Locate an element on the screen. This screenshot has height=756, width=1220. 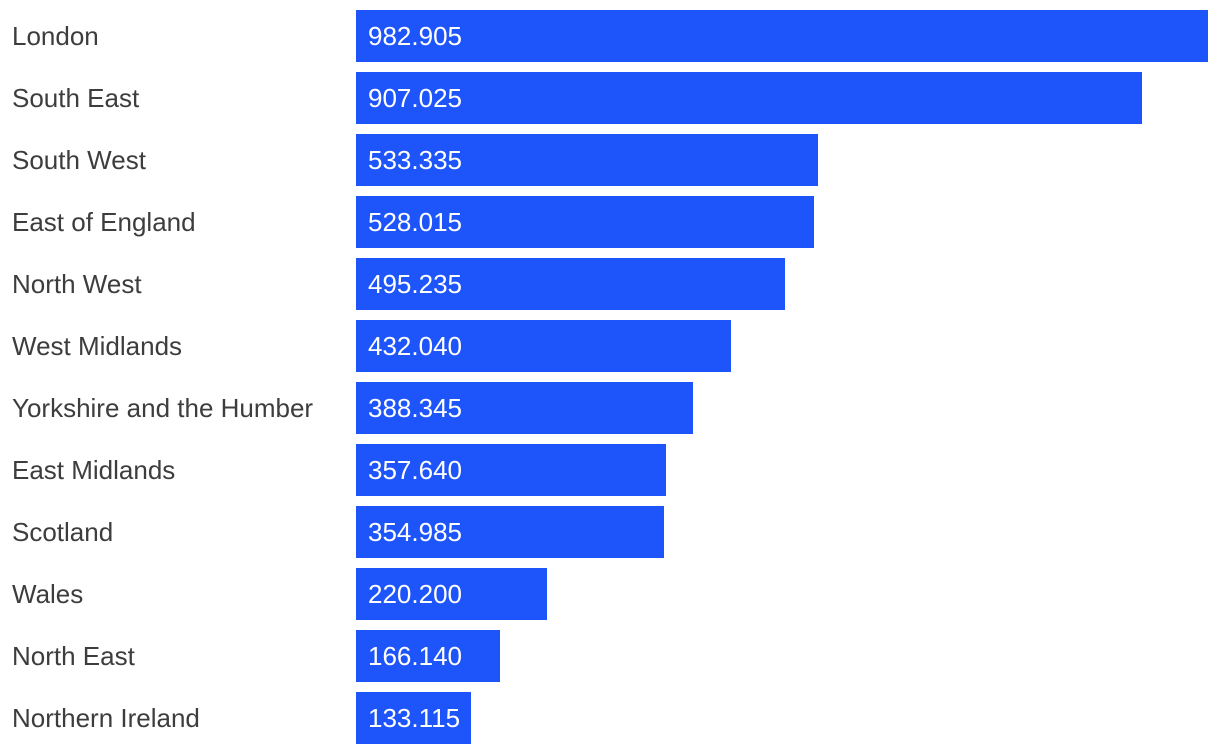
bar: 133.115 is located at coordinates (414, 718).